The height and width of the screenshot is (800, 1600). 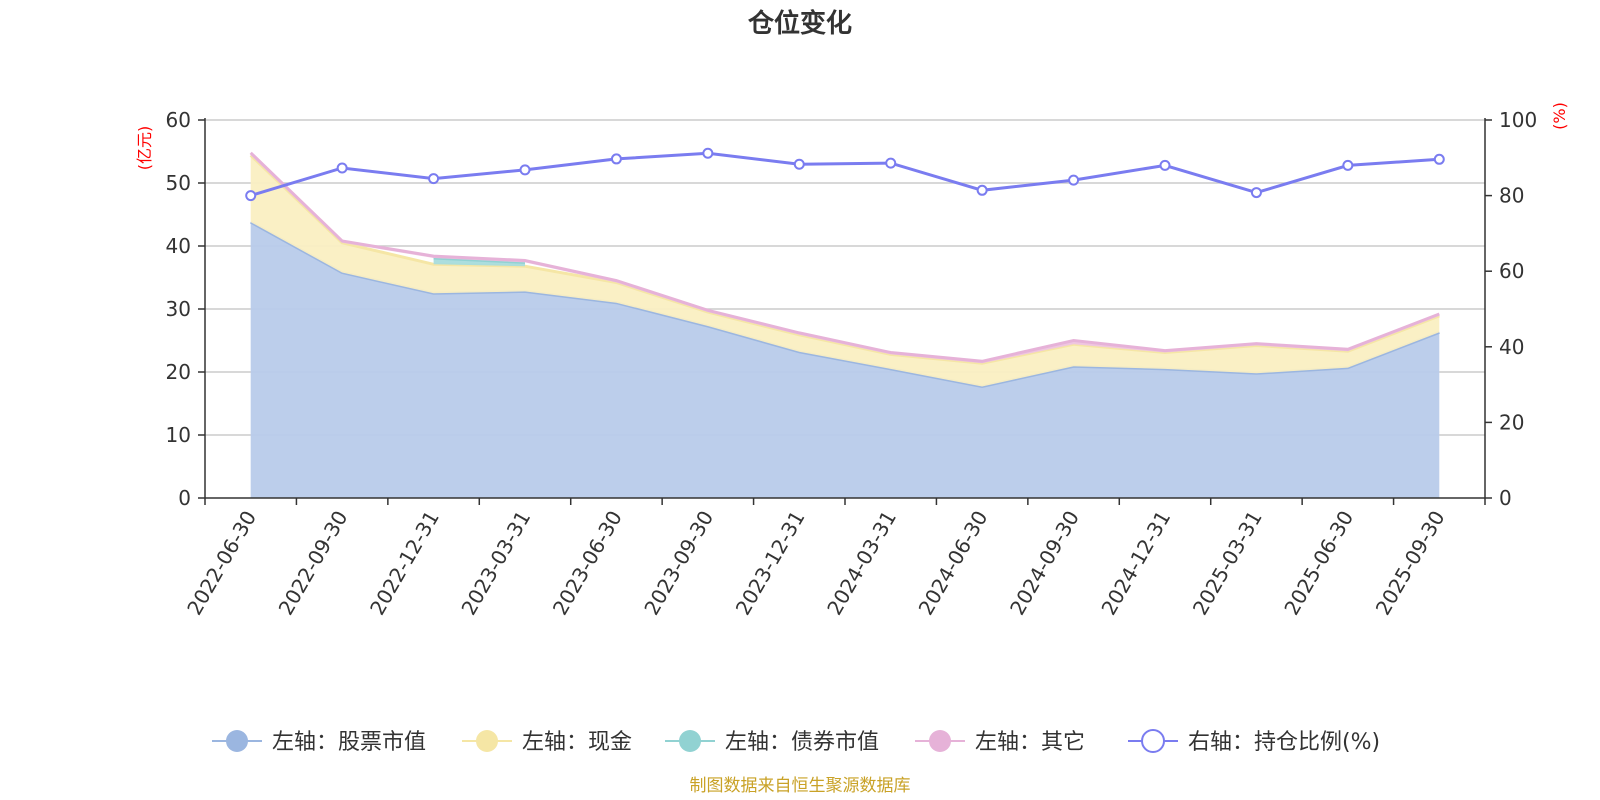 What do you see at coordinates (1135, 563) in the screenshot?
I see `x-tick-label: 2024-12-31` at bounding box center [1135, 563].